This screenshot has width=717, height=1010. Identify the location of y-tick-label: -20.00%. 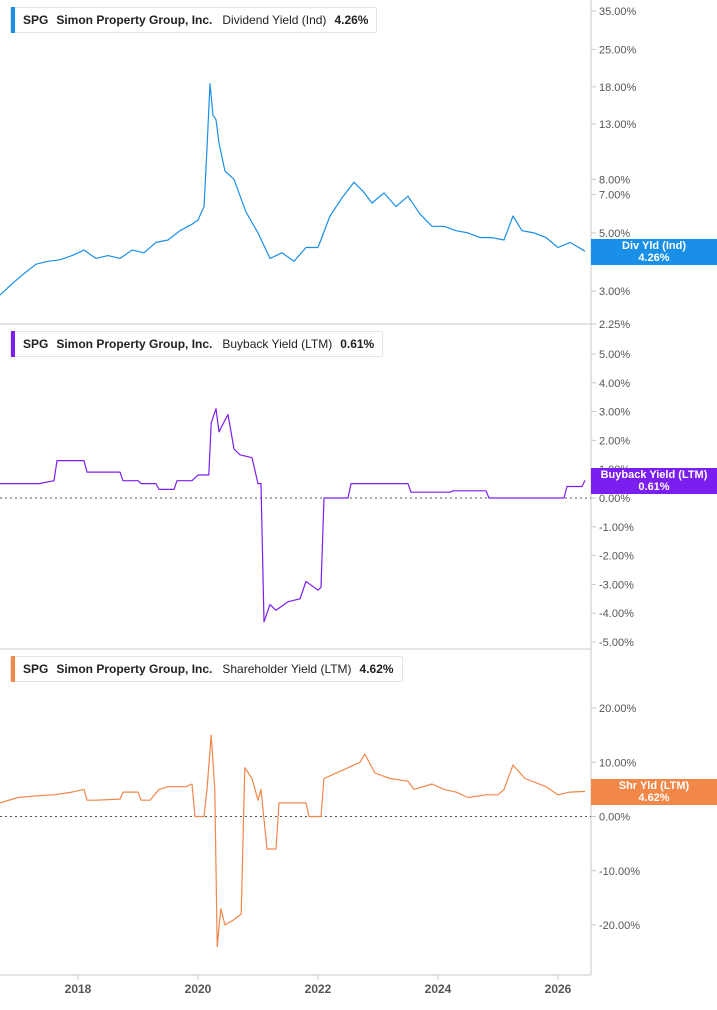
(619, 926).